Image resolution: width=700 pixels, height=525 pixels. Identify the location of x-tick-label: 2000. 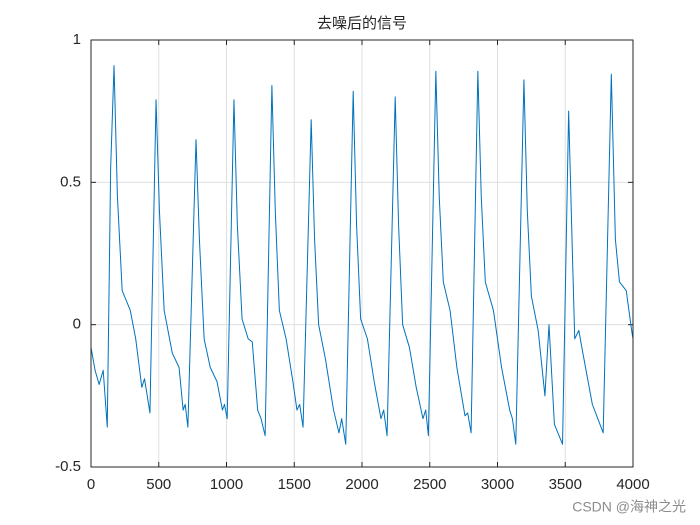
(361, 484).